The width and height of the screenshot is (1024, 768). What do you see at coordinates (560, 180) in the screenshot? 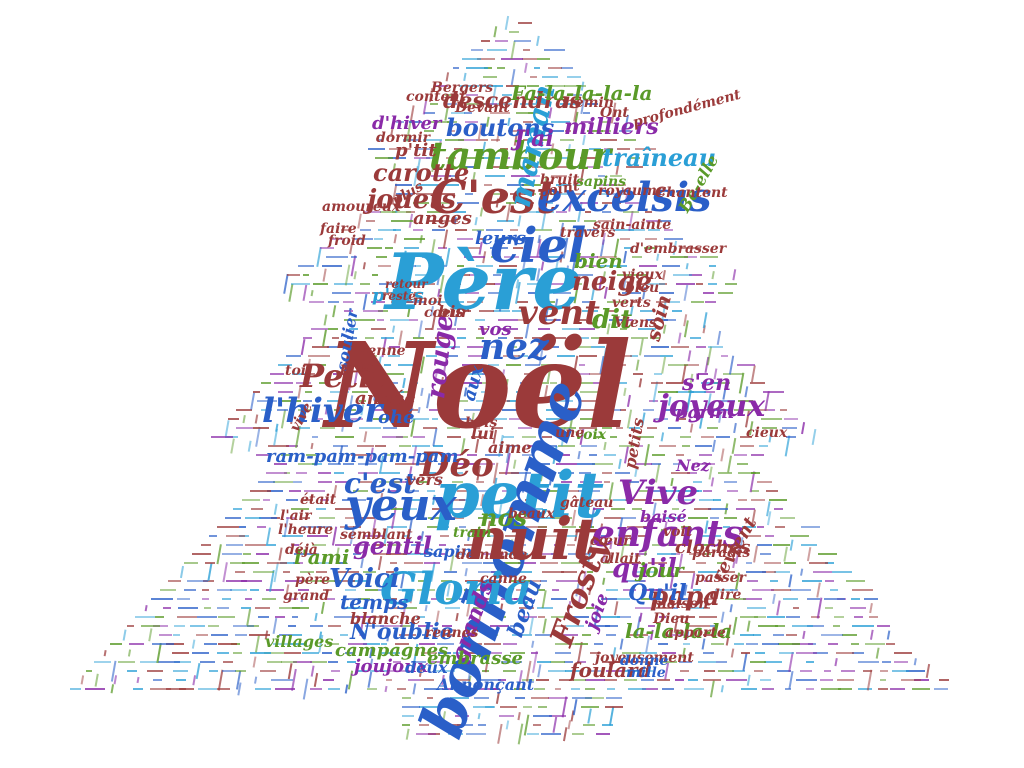
I see `cloud-word: bruit` at bounding box center [560, 180].